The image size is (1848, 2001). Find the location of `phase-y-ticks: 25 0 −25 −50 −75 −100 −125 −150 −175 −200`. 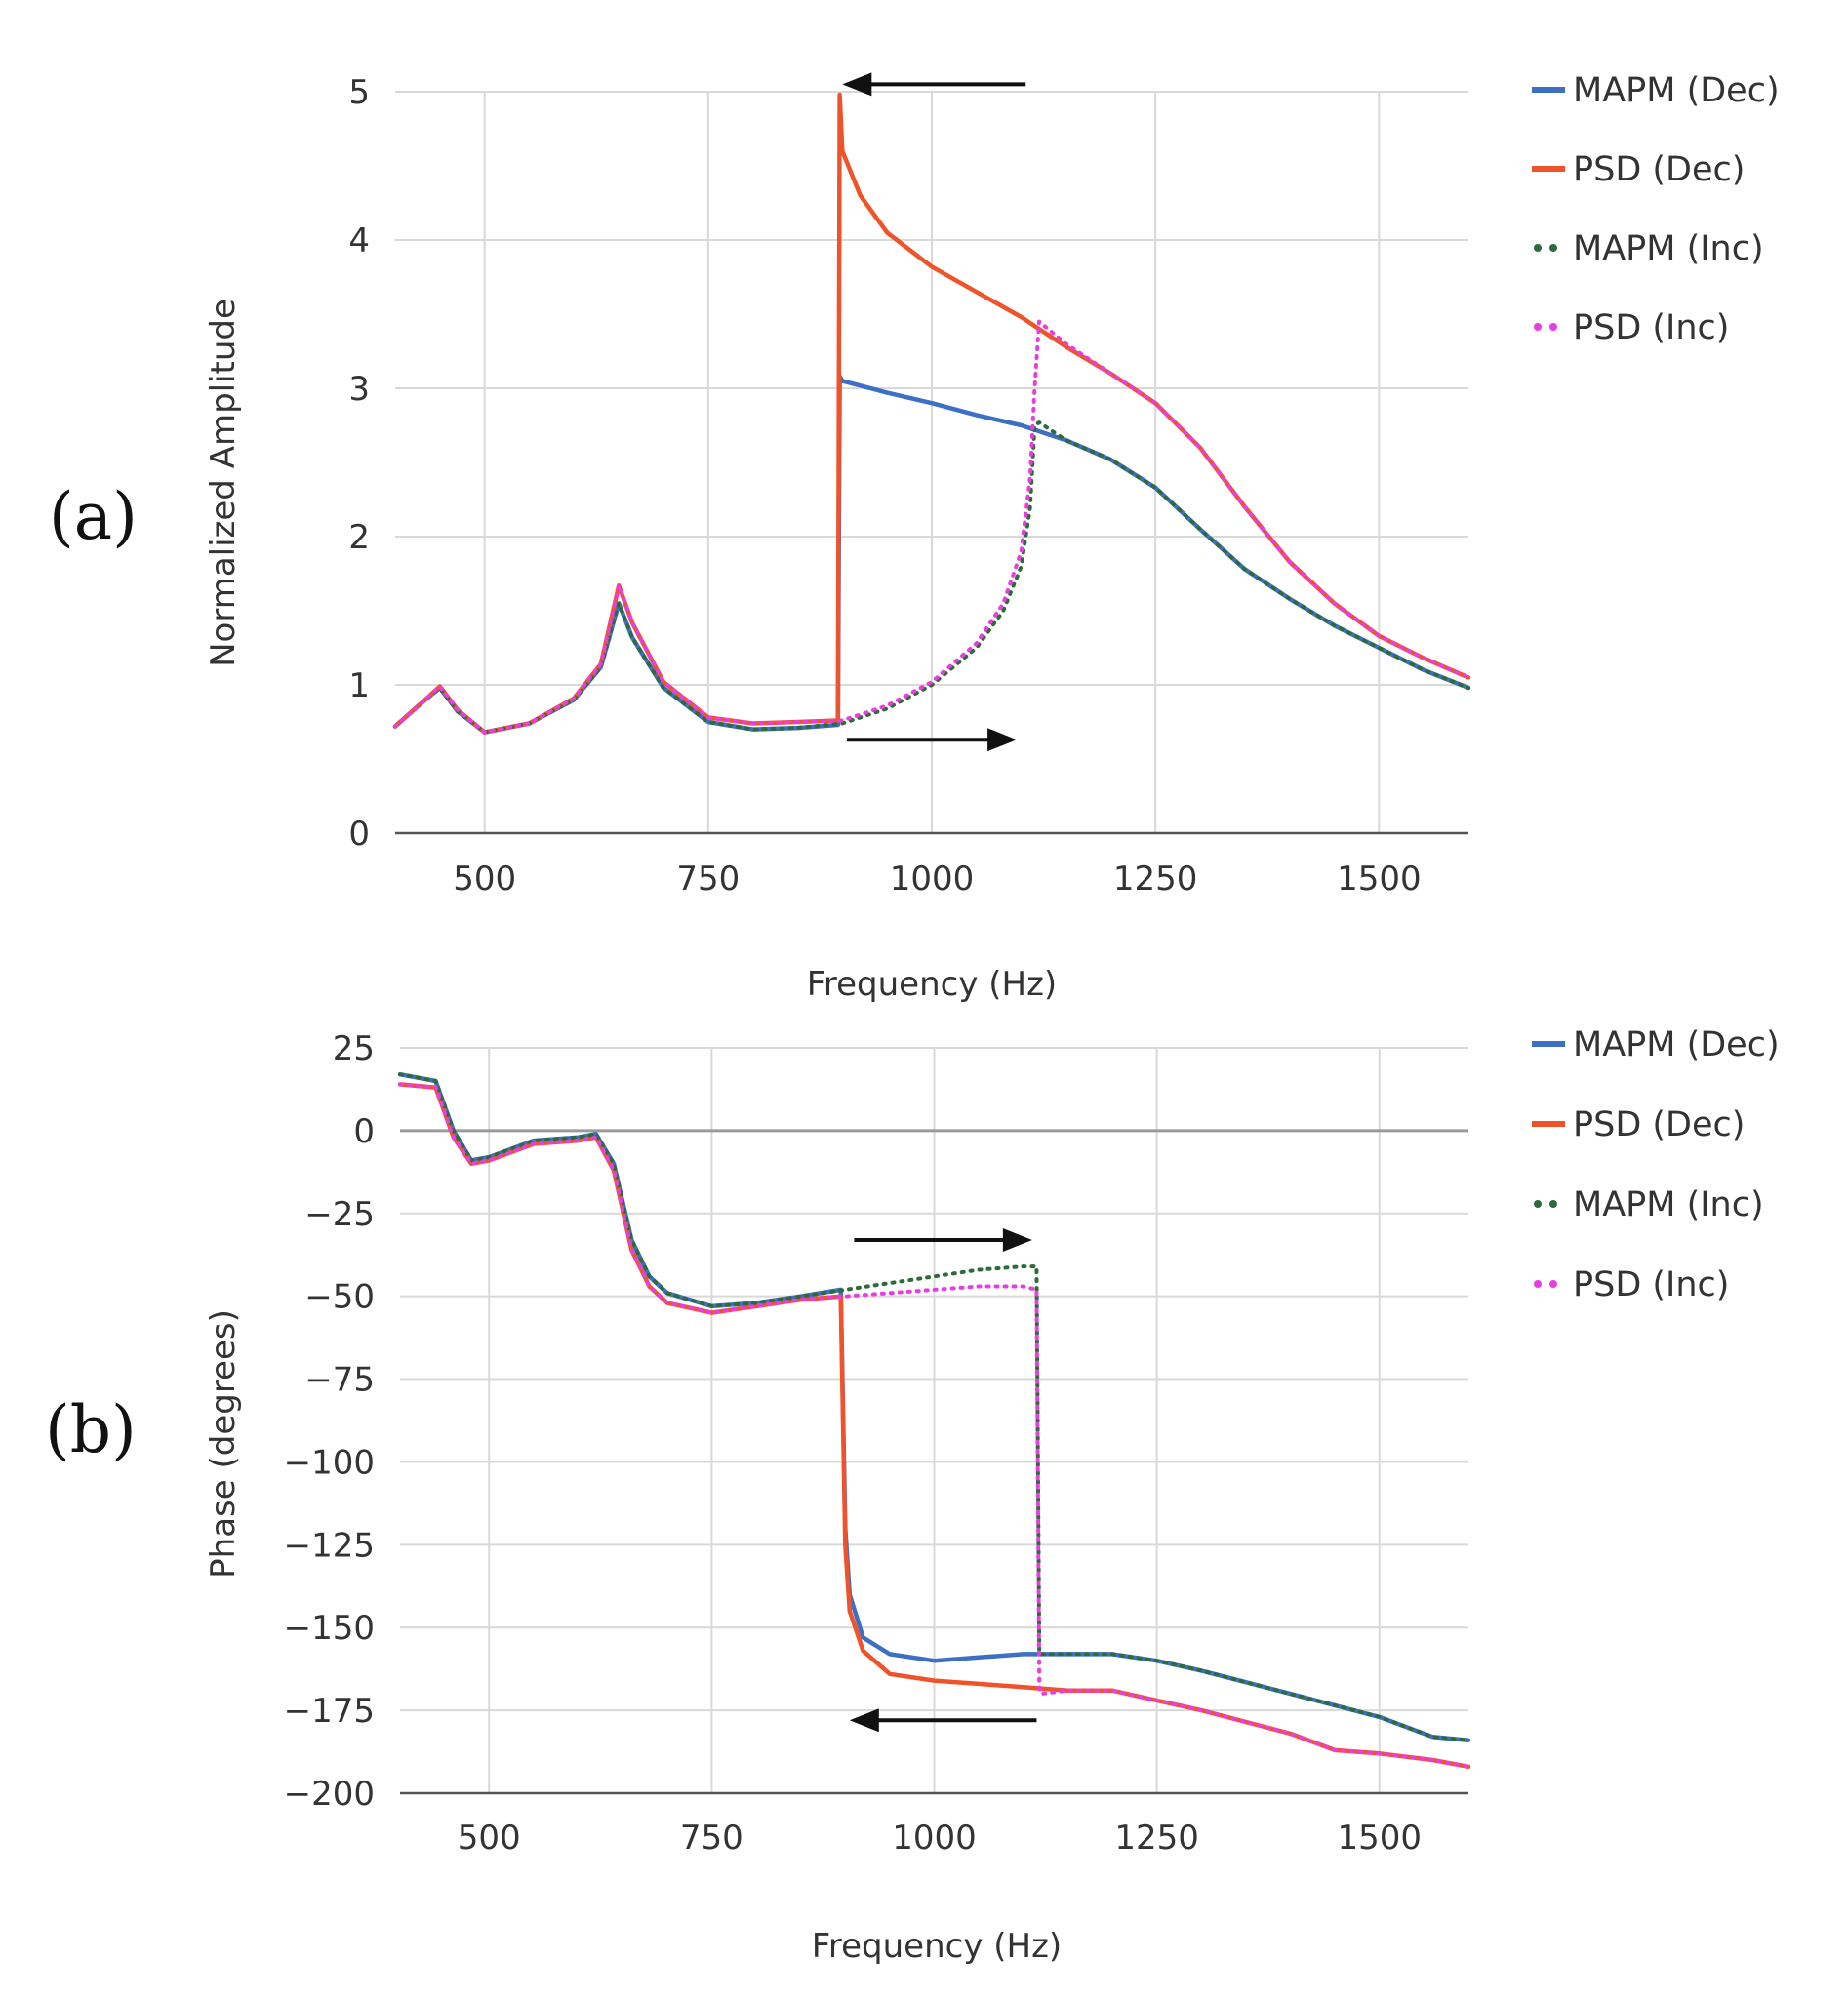

phase-y-ticks: 25 0 −25 −50 −75 −100 −125 −150 −175 −200 is located at coordinates (329, 1421).